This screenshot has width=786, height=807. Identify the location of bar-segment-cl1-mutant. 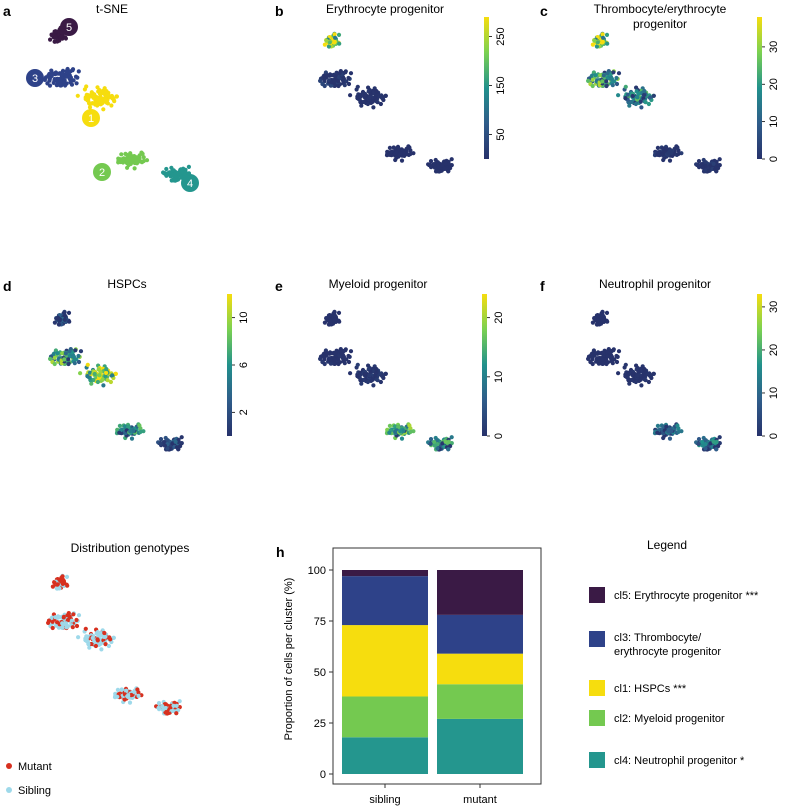
(480, 669).